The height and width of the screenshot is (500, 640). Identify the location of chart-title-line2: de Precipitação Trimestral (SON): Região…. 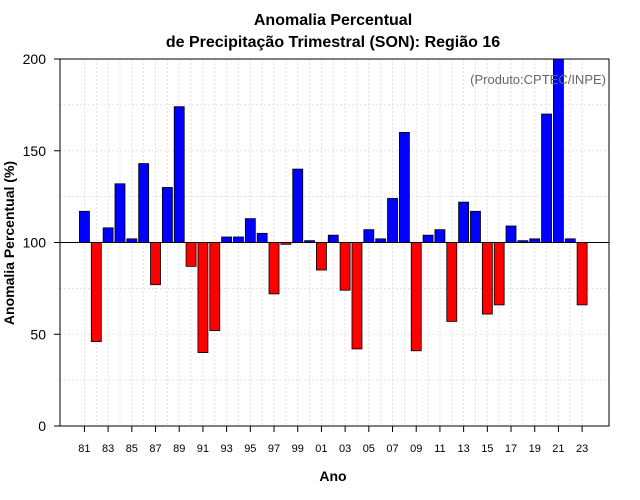
(333, 42).